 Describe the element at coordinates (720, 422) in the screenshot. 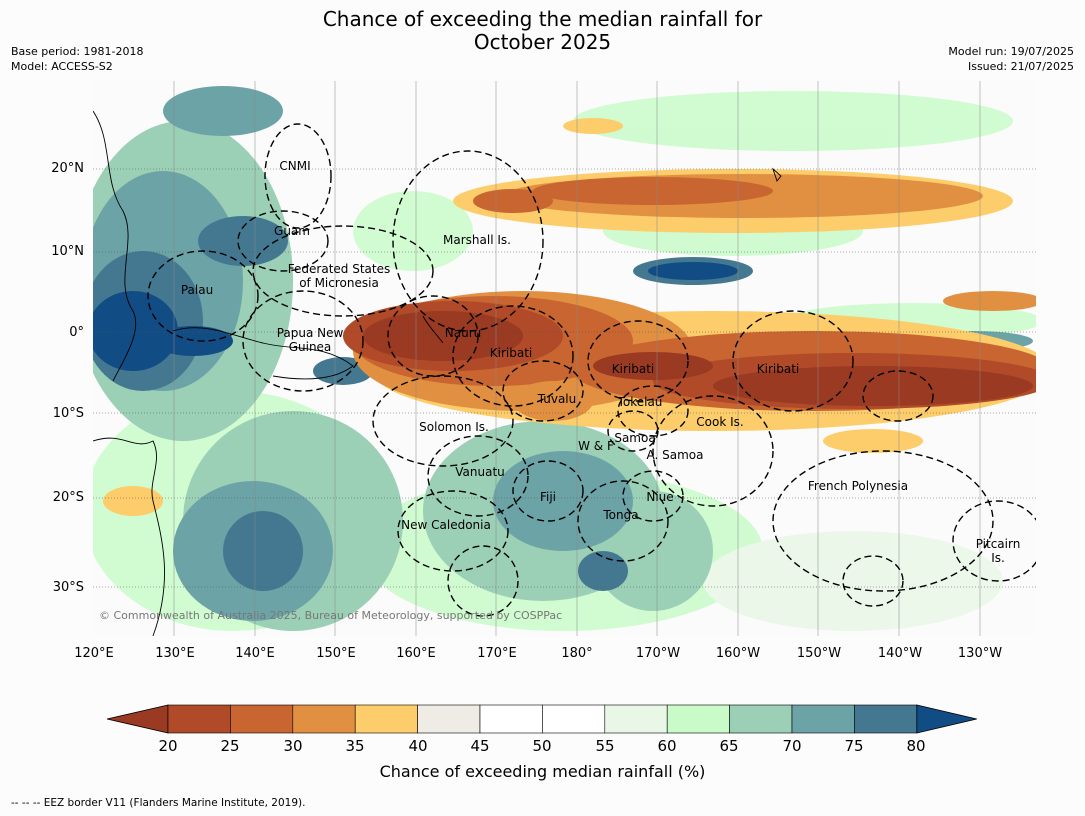

I see `region-label-cook: Cook Is.` at that location.